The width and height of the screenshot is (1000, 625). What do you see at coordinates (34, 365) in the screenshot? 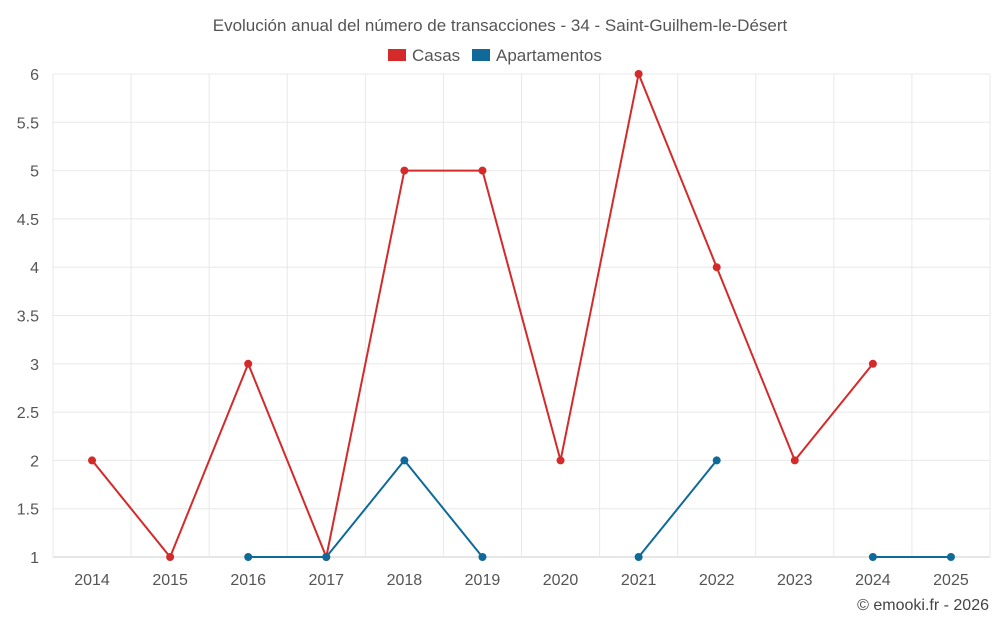
I see `y-tick-label: 3` at bounding box center [34, 365].